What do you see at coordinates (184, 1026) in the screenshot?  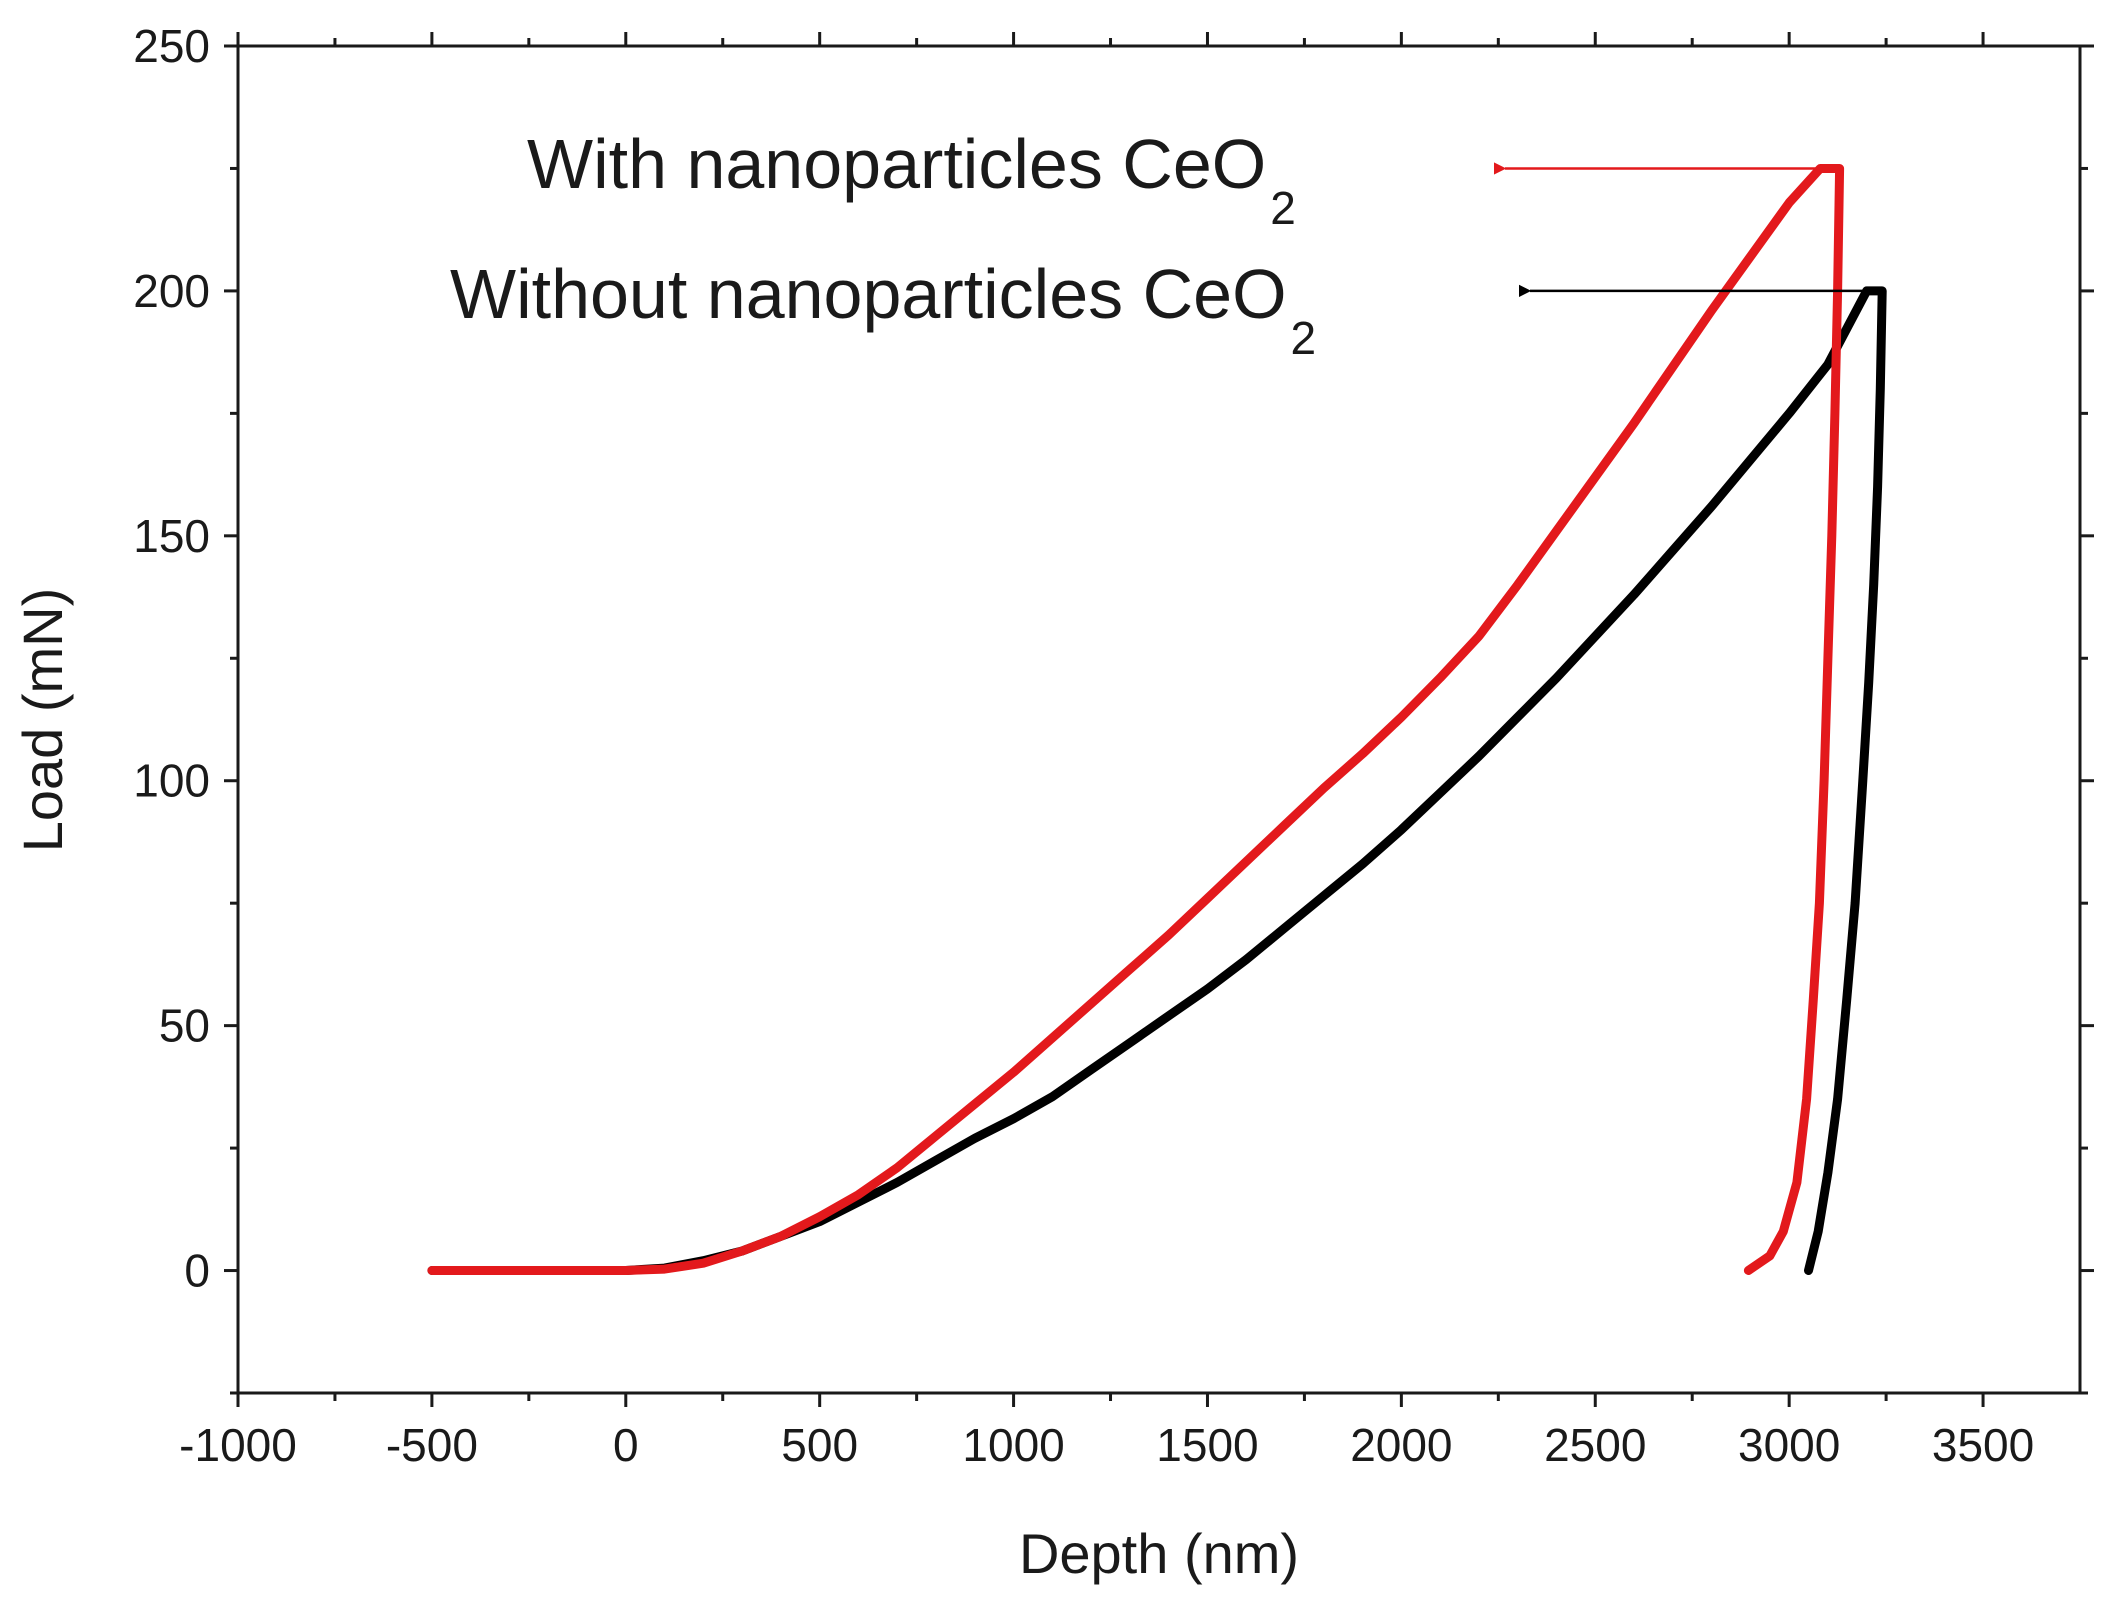 I see `y-tick-label: 50` at bounding box center [184, 1026].